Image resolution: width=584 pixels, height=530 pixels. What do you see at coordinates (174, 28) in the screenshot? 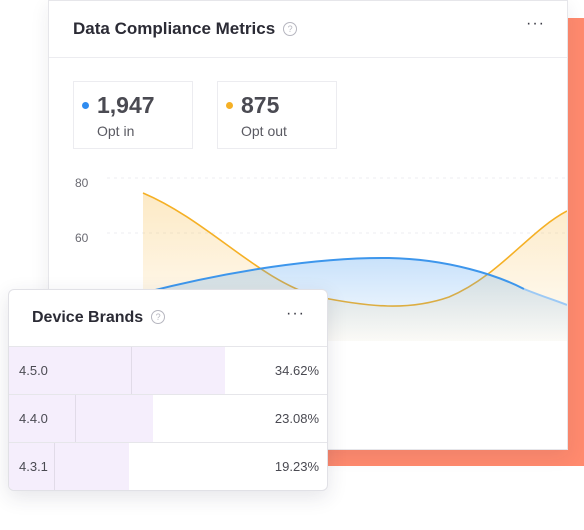
I see `compliance-title-text: Data Compliance Metrics` at bounding box center [174, 28].